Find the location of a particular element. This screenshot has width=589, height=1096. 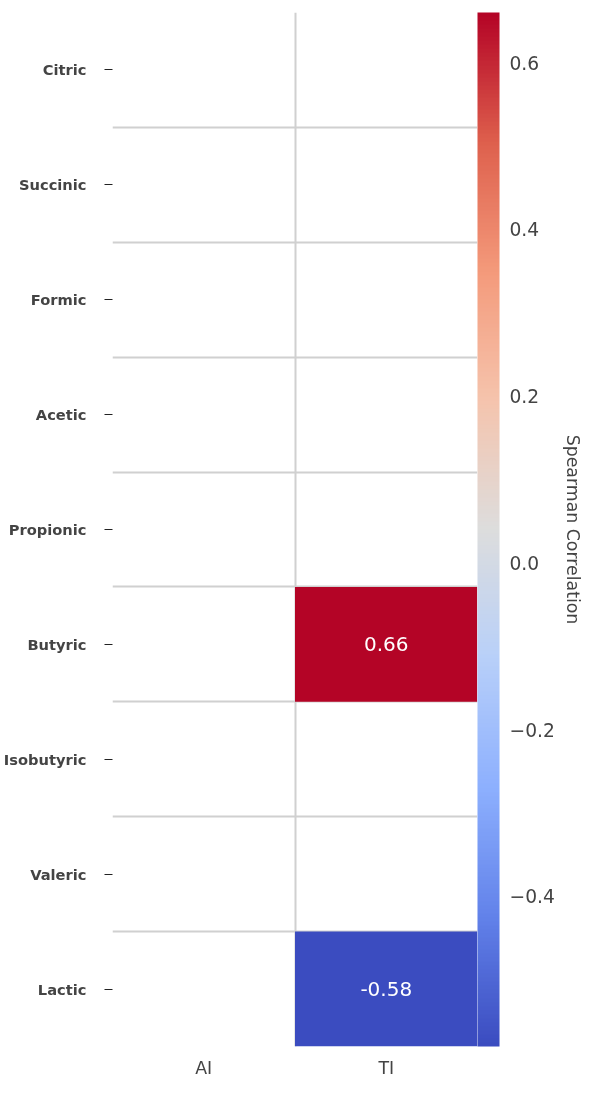

y-tick-label: Acetic is located at coordinates (61, 415).